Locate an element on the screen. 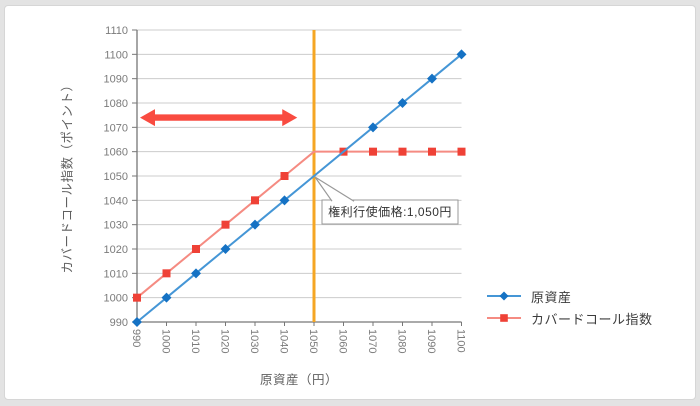 The image size is (700, 406). legend: 原資産 カバードコール指数 is located at coordinates (569, 307).